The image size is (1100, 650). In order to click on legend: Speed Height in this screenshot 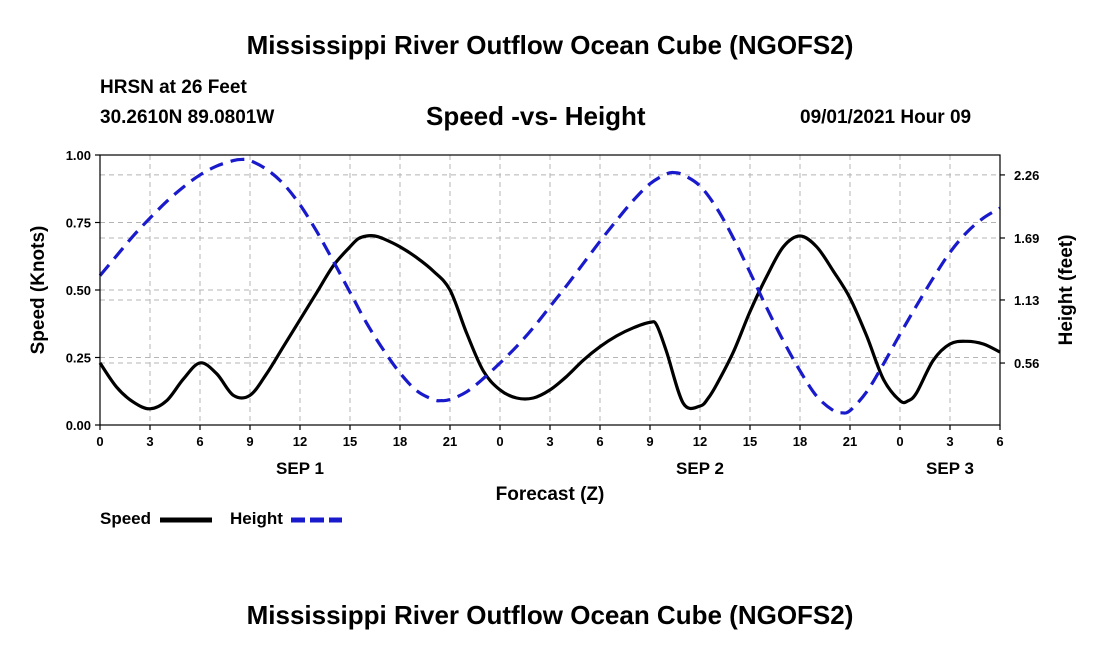, I will do `click(221, 518)`.